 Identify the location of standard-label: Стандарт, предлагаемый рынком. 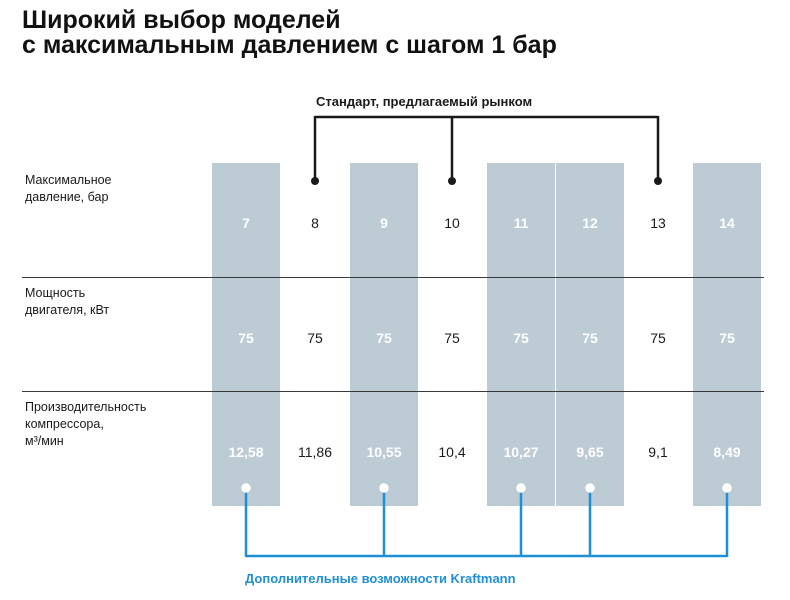
(424, 101).